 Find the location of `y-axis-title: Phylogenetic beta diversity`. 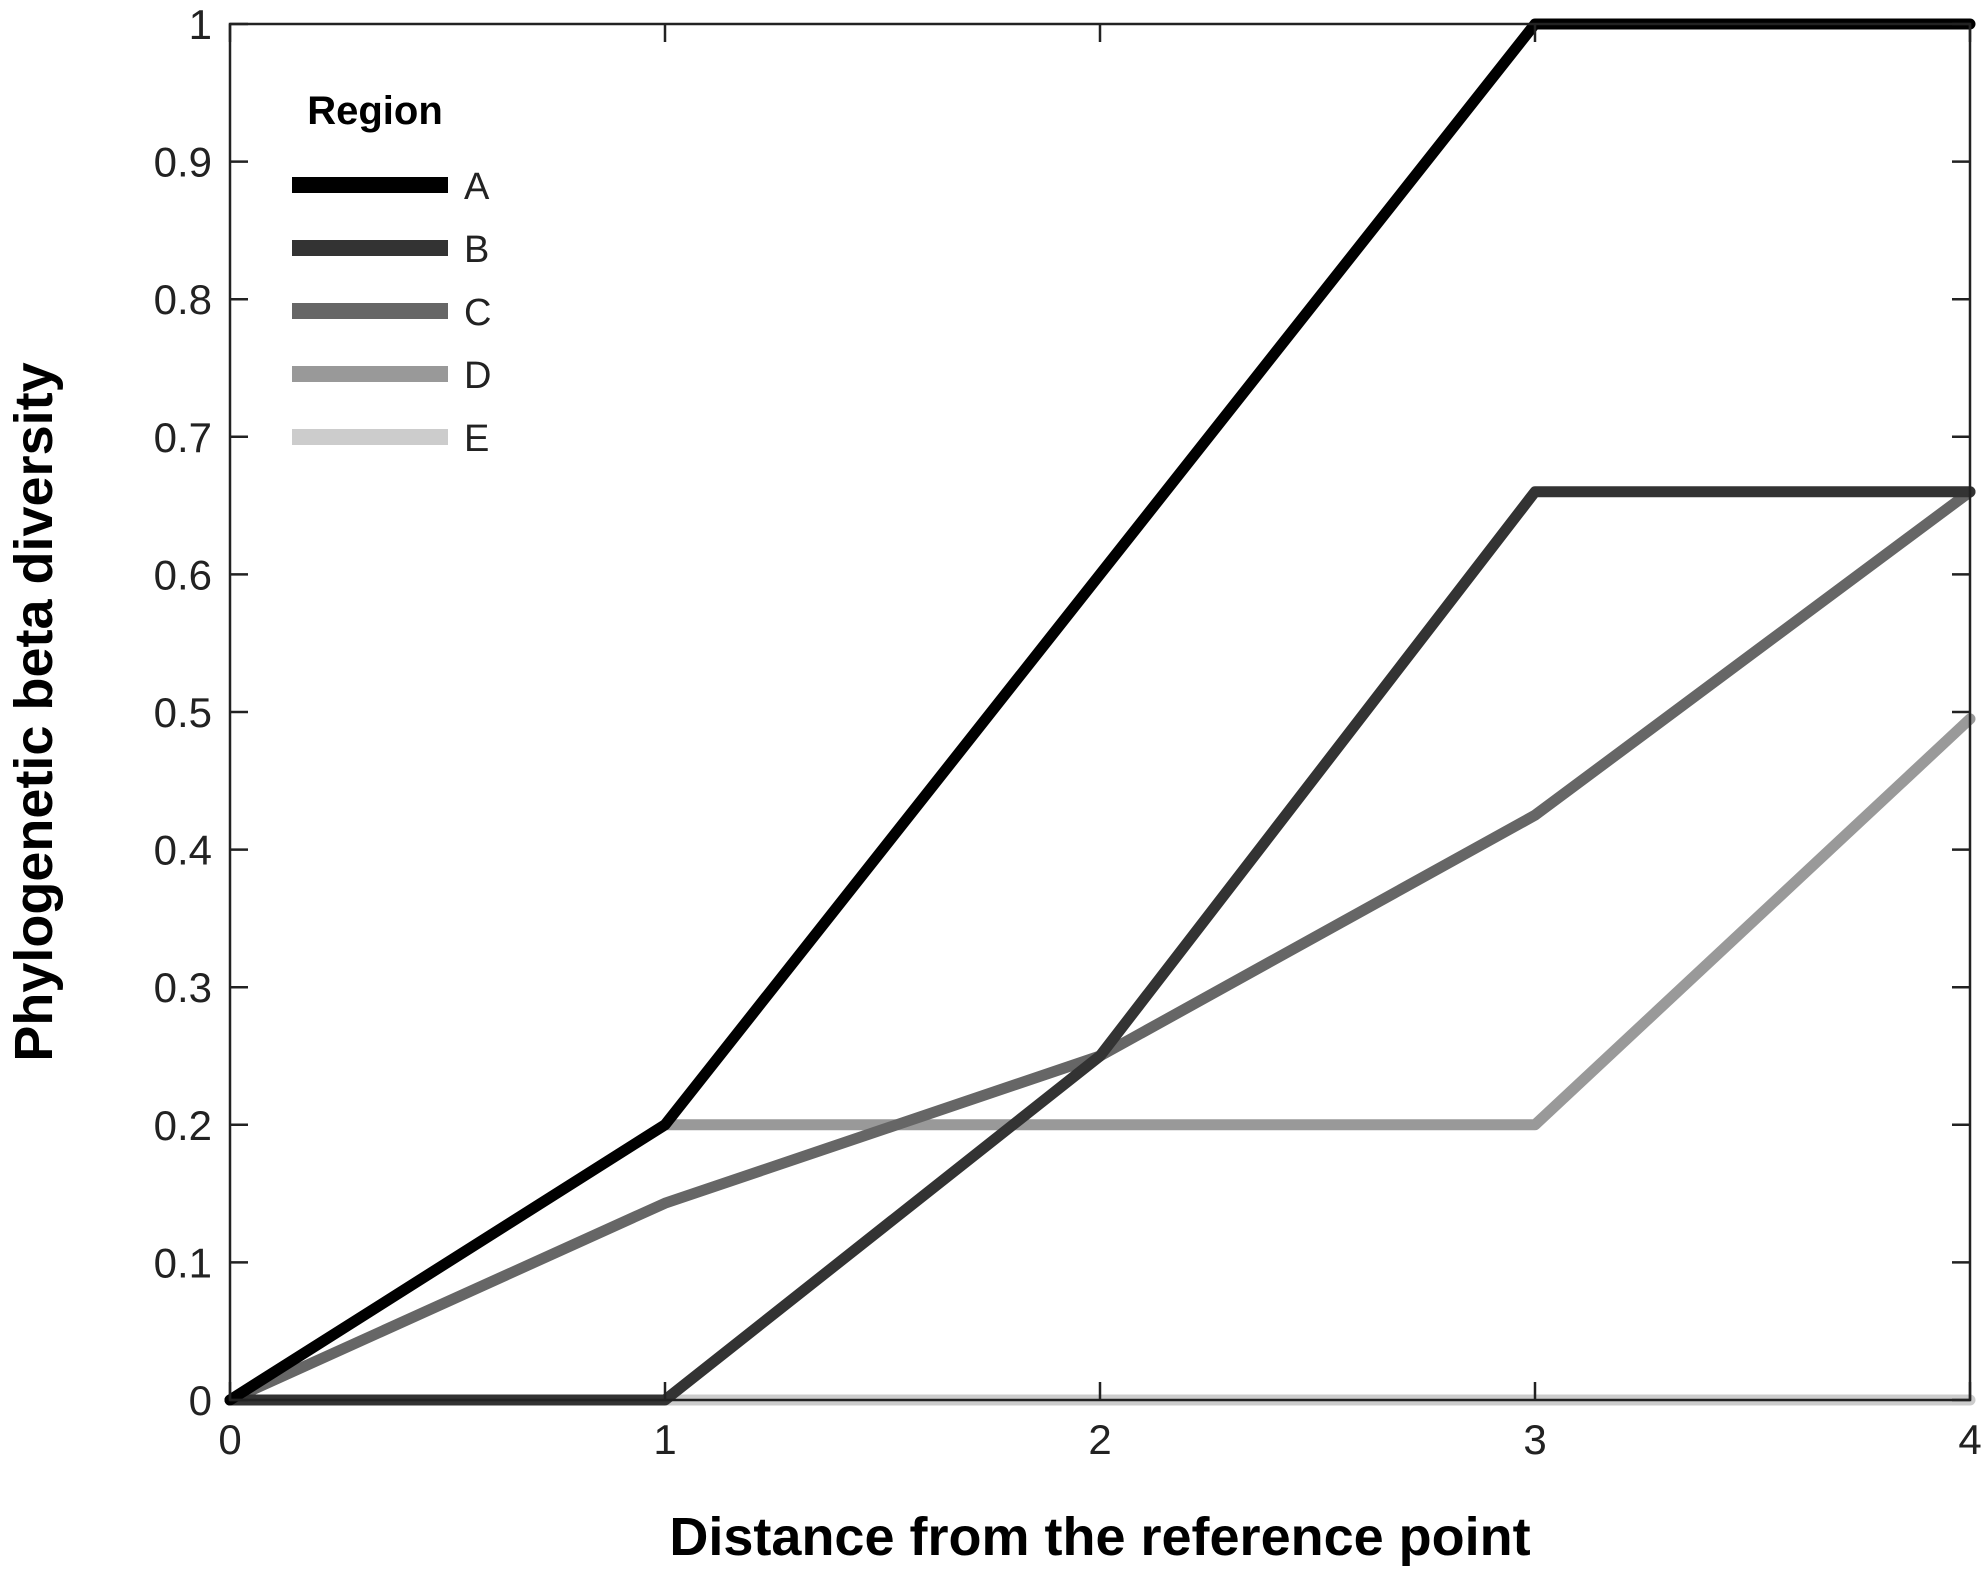

y-axis-title: Phylogenetic beta diversity is located at coordinates (34, 711).